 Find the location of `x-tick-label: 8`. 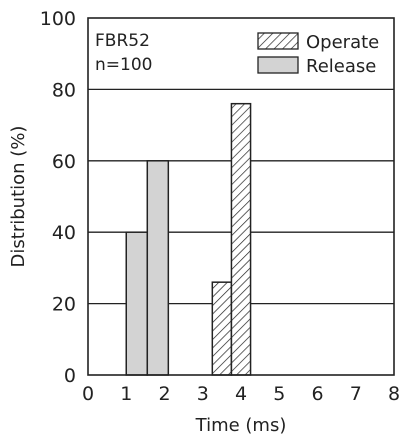

x-tick-label: 8 is located at coordinates (394, 394).